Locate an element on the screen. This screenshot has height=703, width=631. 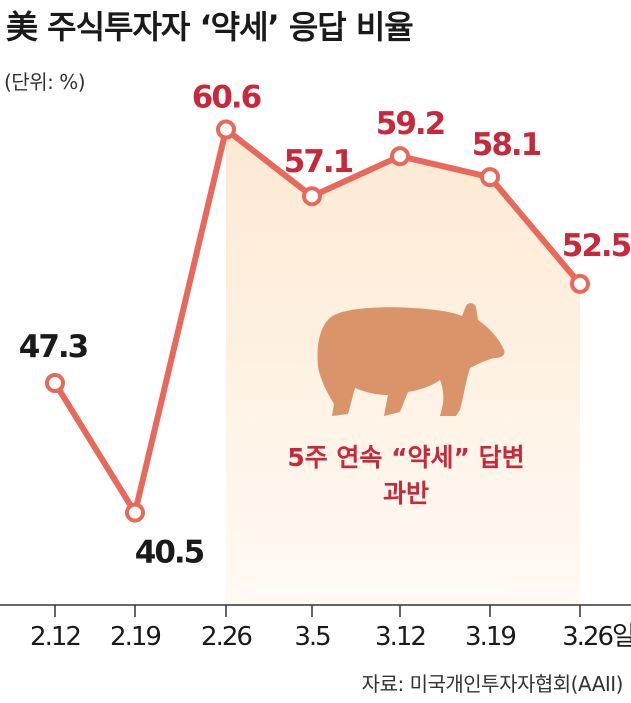
value-label-2.19: 40.5 is located at coordinates (169, 553).